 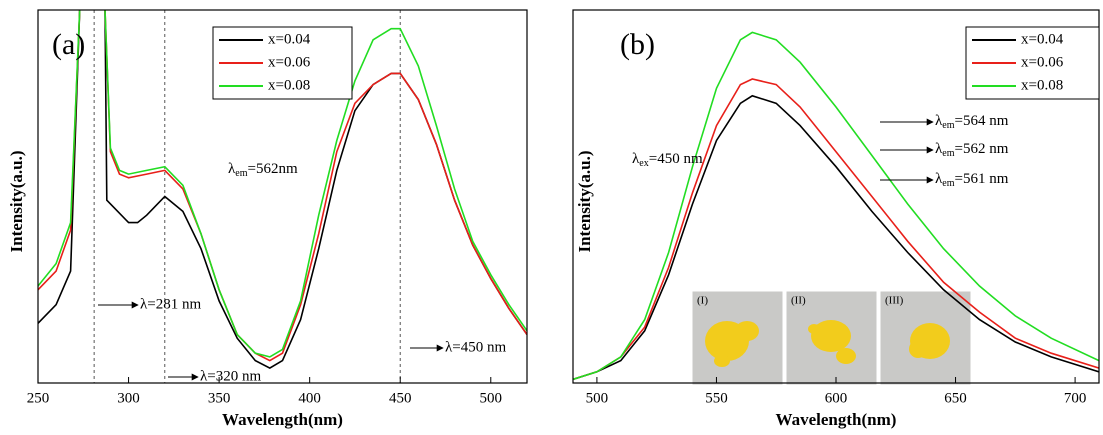 What do you see at coordinates (676, 159) in the screenshot?
I see `annotation-text: =450 nm` at bounding box center [676, 159].